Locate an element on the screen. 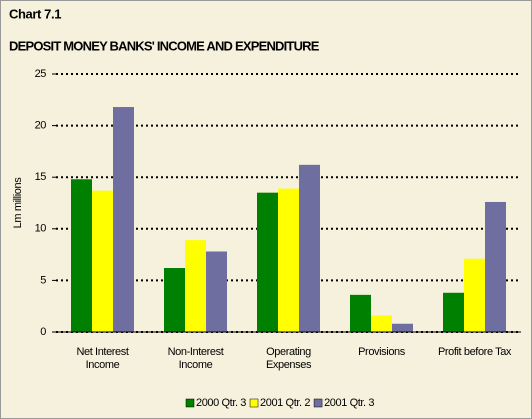  y-tick-label: 20 is located at coordinates (41, 126).